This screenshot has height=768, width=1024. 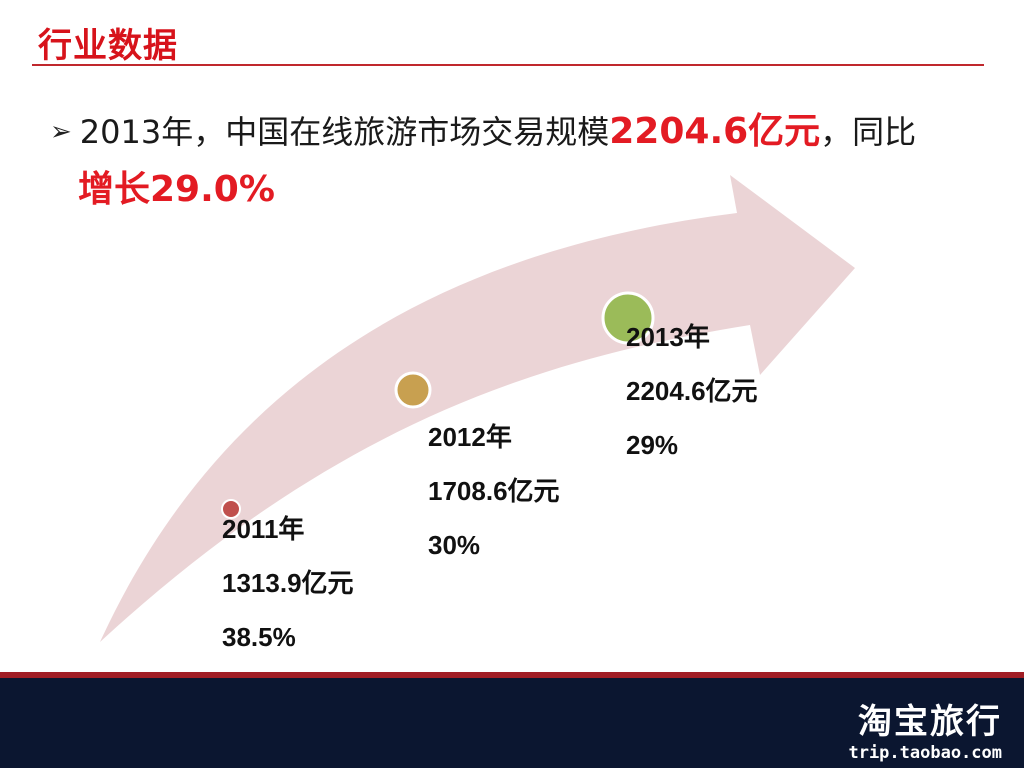 I want to click on footer-bar, so click(x=512, y=720).